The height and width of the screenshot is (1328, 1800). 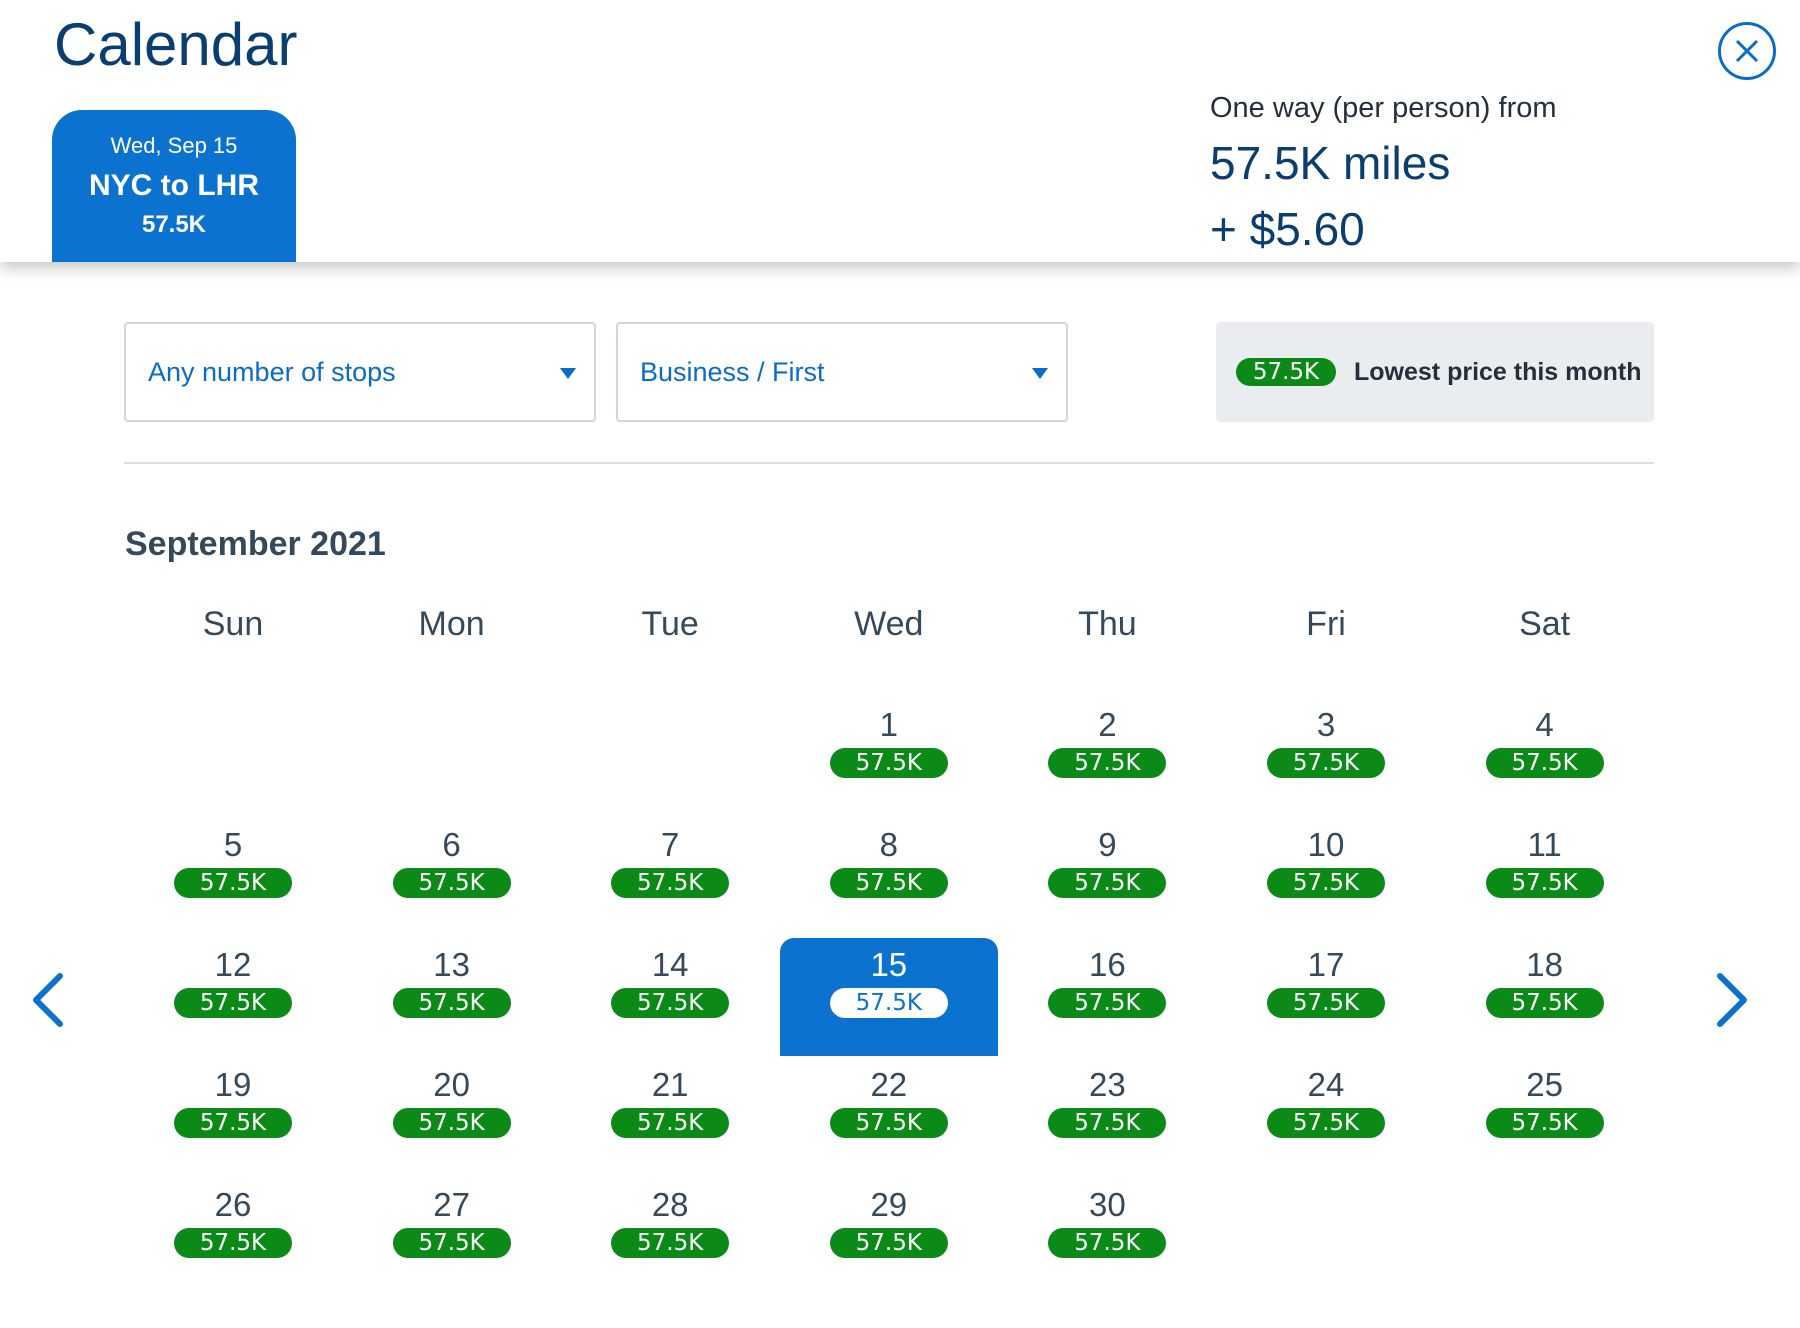 I want to click on calendar-day-23: 23 57.5K, so click(x=1107, y=1117).